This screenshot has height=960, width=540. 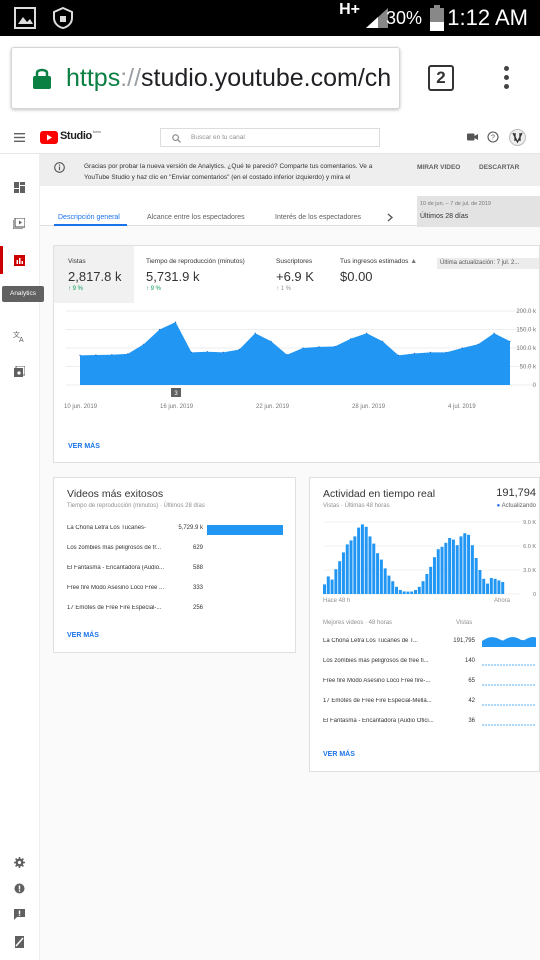 I want to click on security-shield-icon, so click(x=63, y=18).